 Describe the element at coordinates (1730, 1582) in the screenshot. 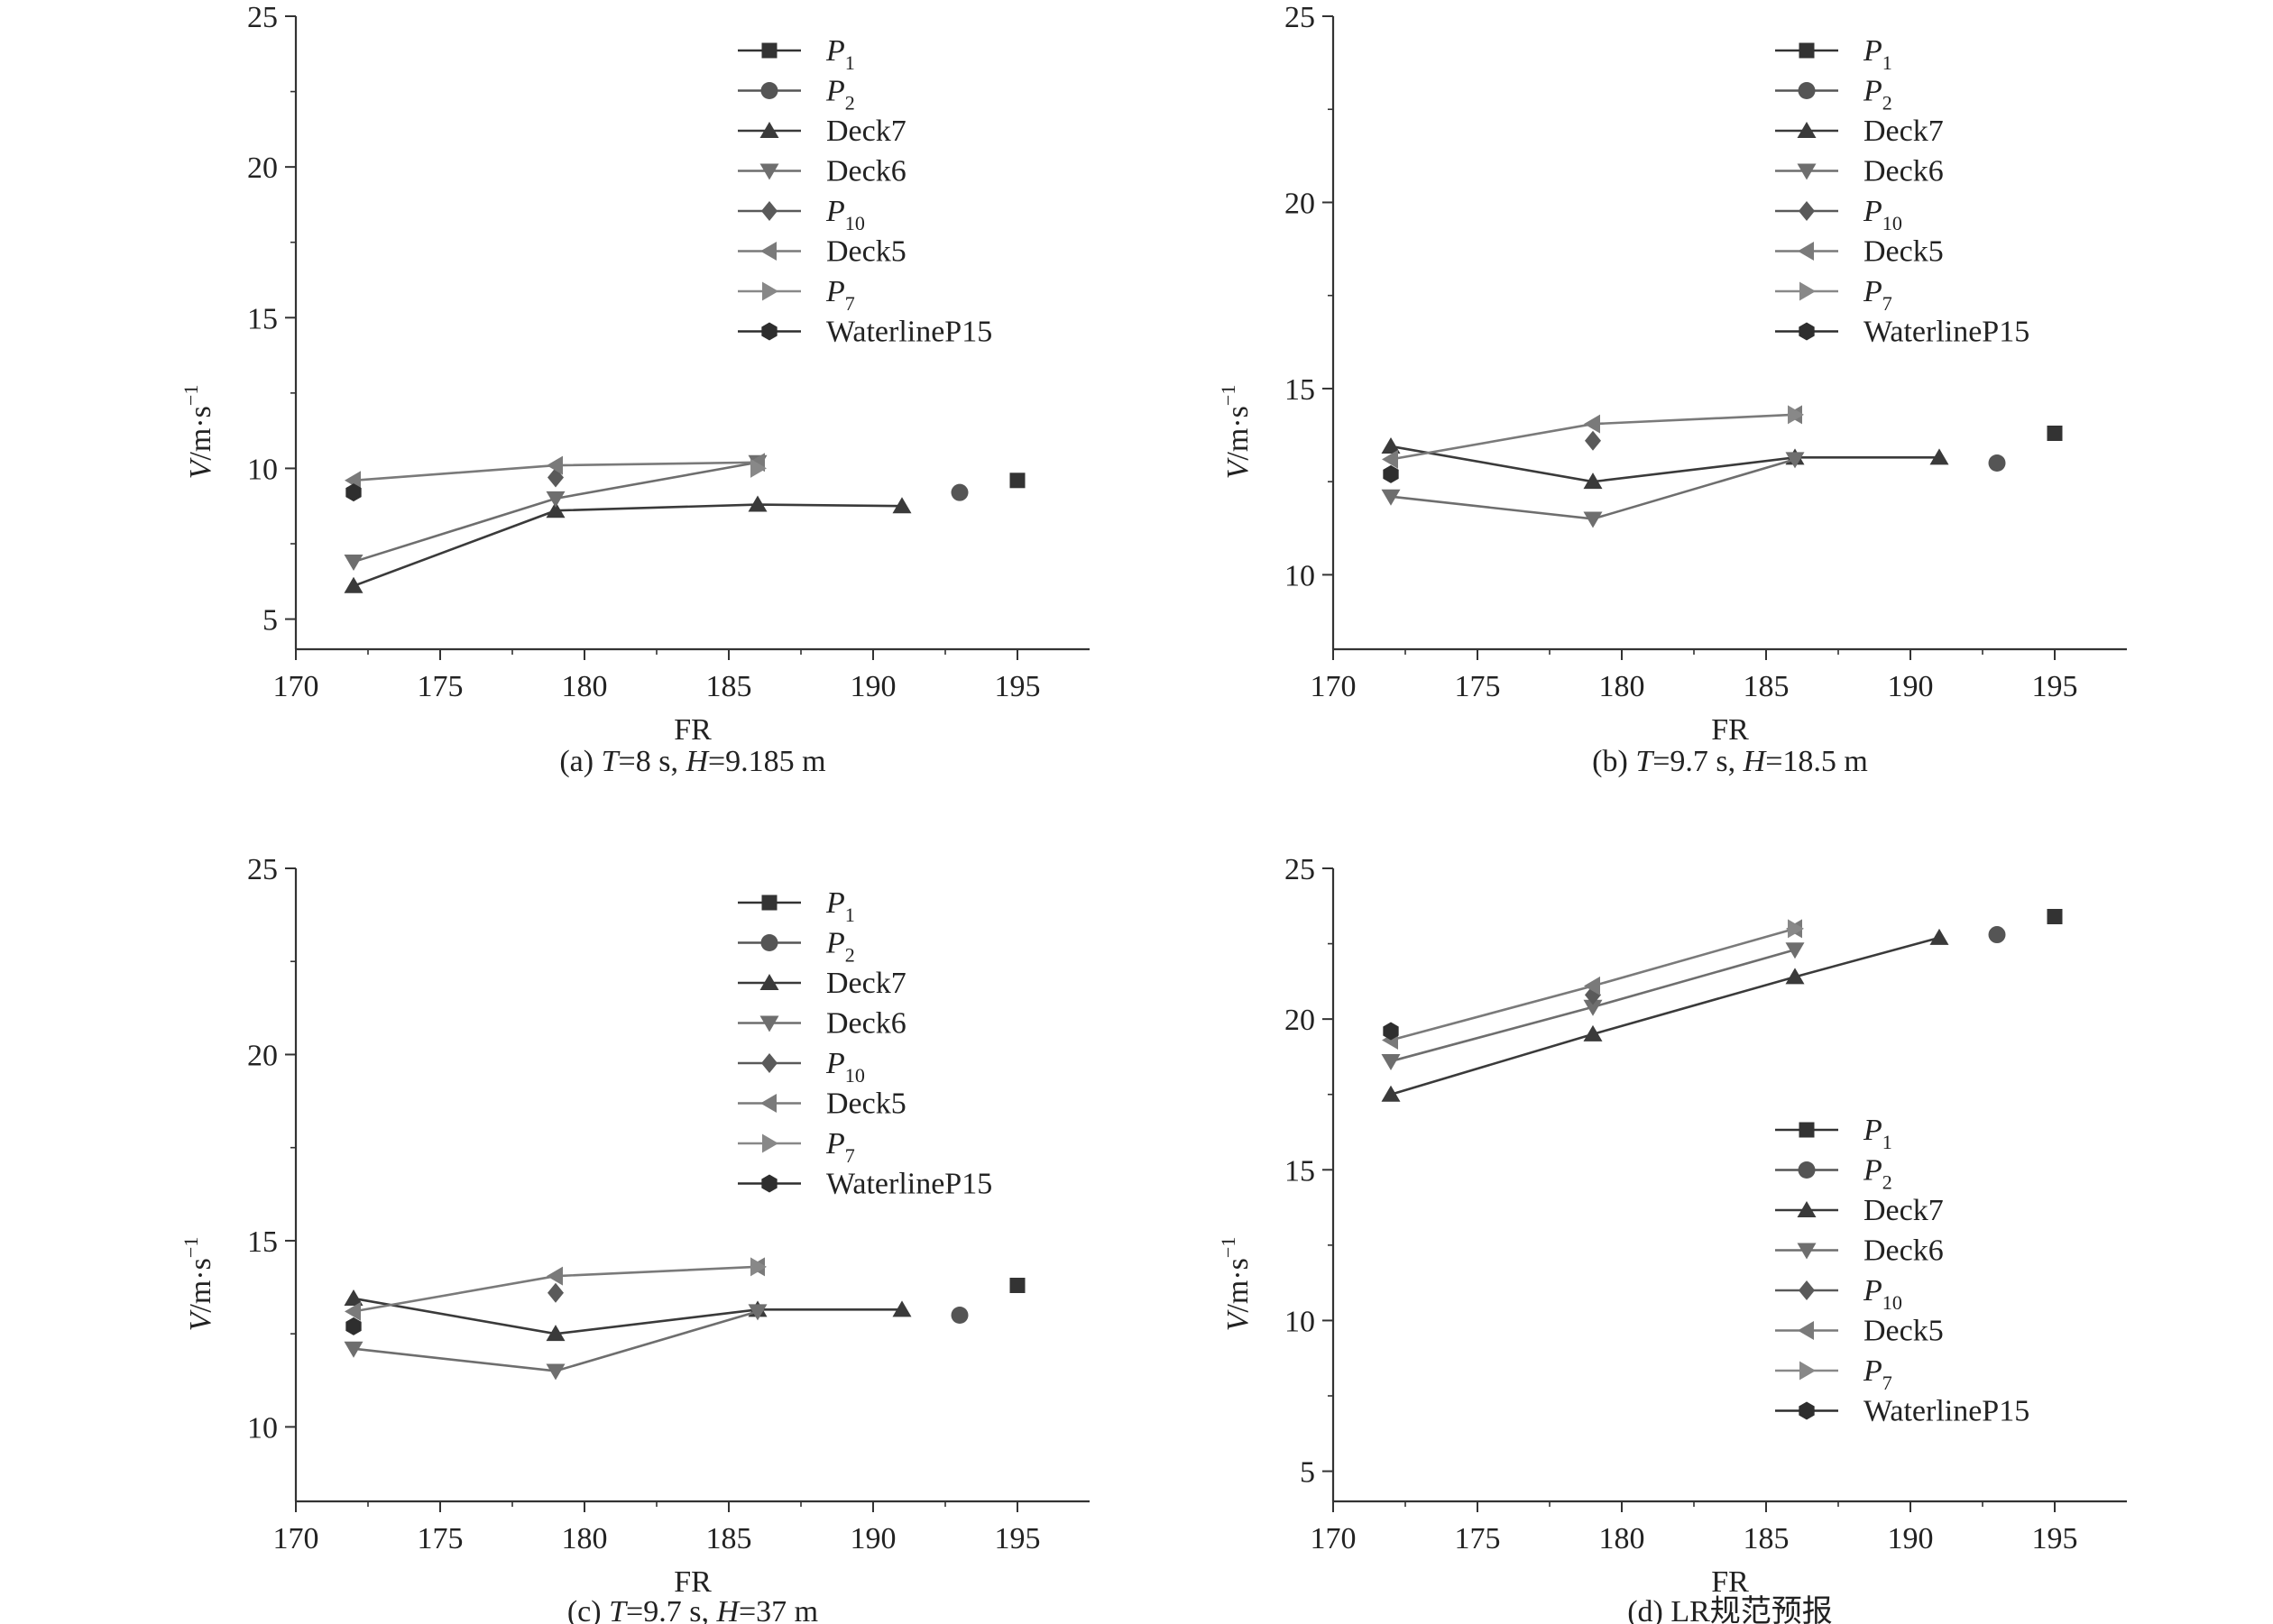

I see `x-axis-title: FR` at that location.